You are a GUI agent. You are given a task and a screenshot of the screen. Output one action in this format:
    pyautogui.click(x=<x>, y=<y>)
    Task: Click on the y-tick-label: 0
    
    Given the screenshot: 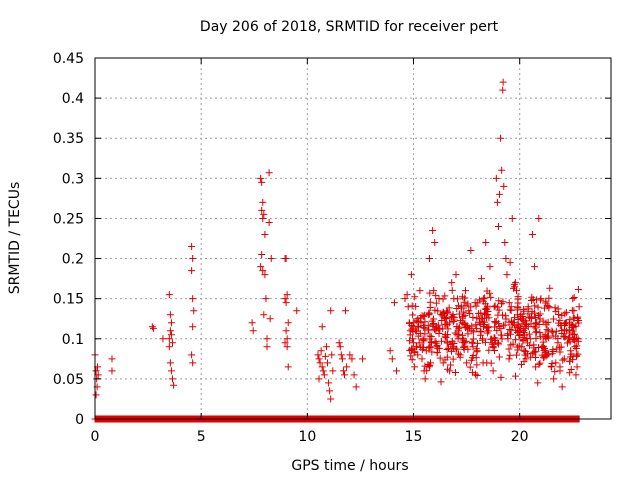 What is the action you would take?
    pyautogui.click(x=79, y=420)
    